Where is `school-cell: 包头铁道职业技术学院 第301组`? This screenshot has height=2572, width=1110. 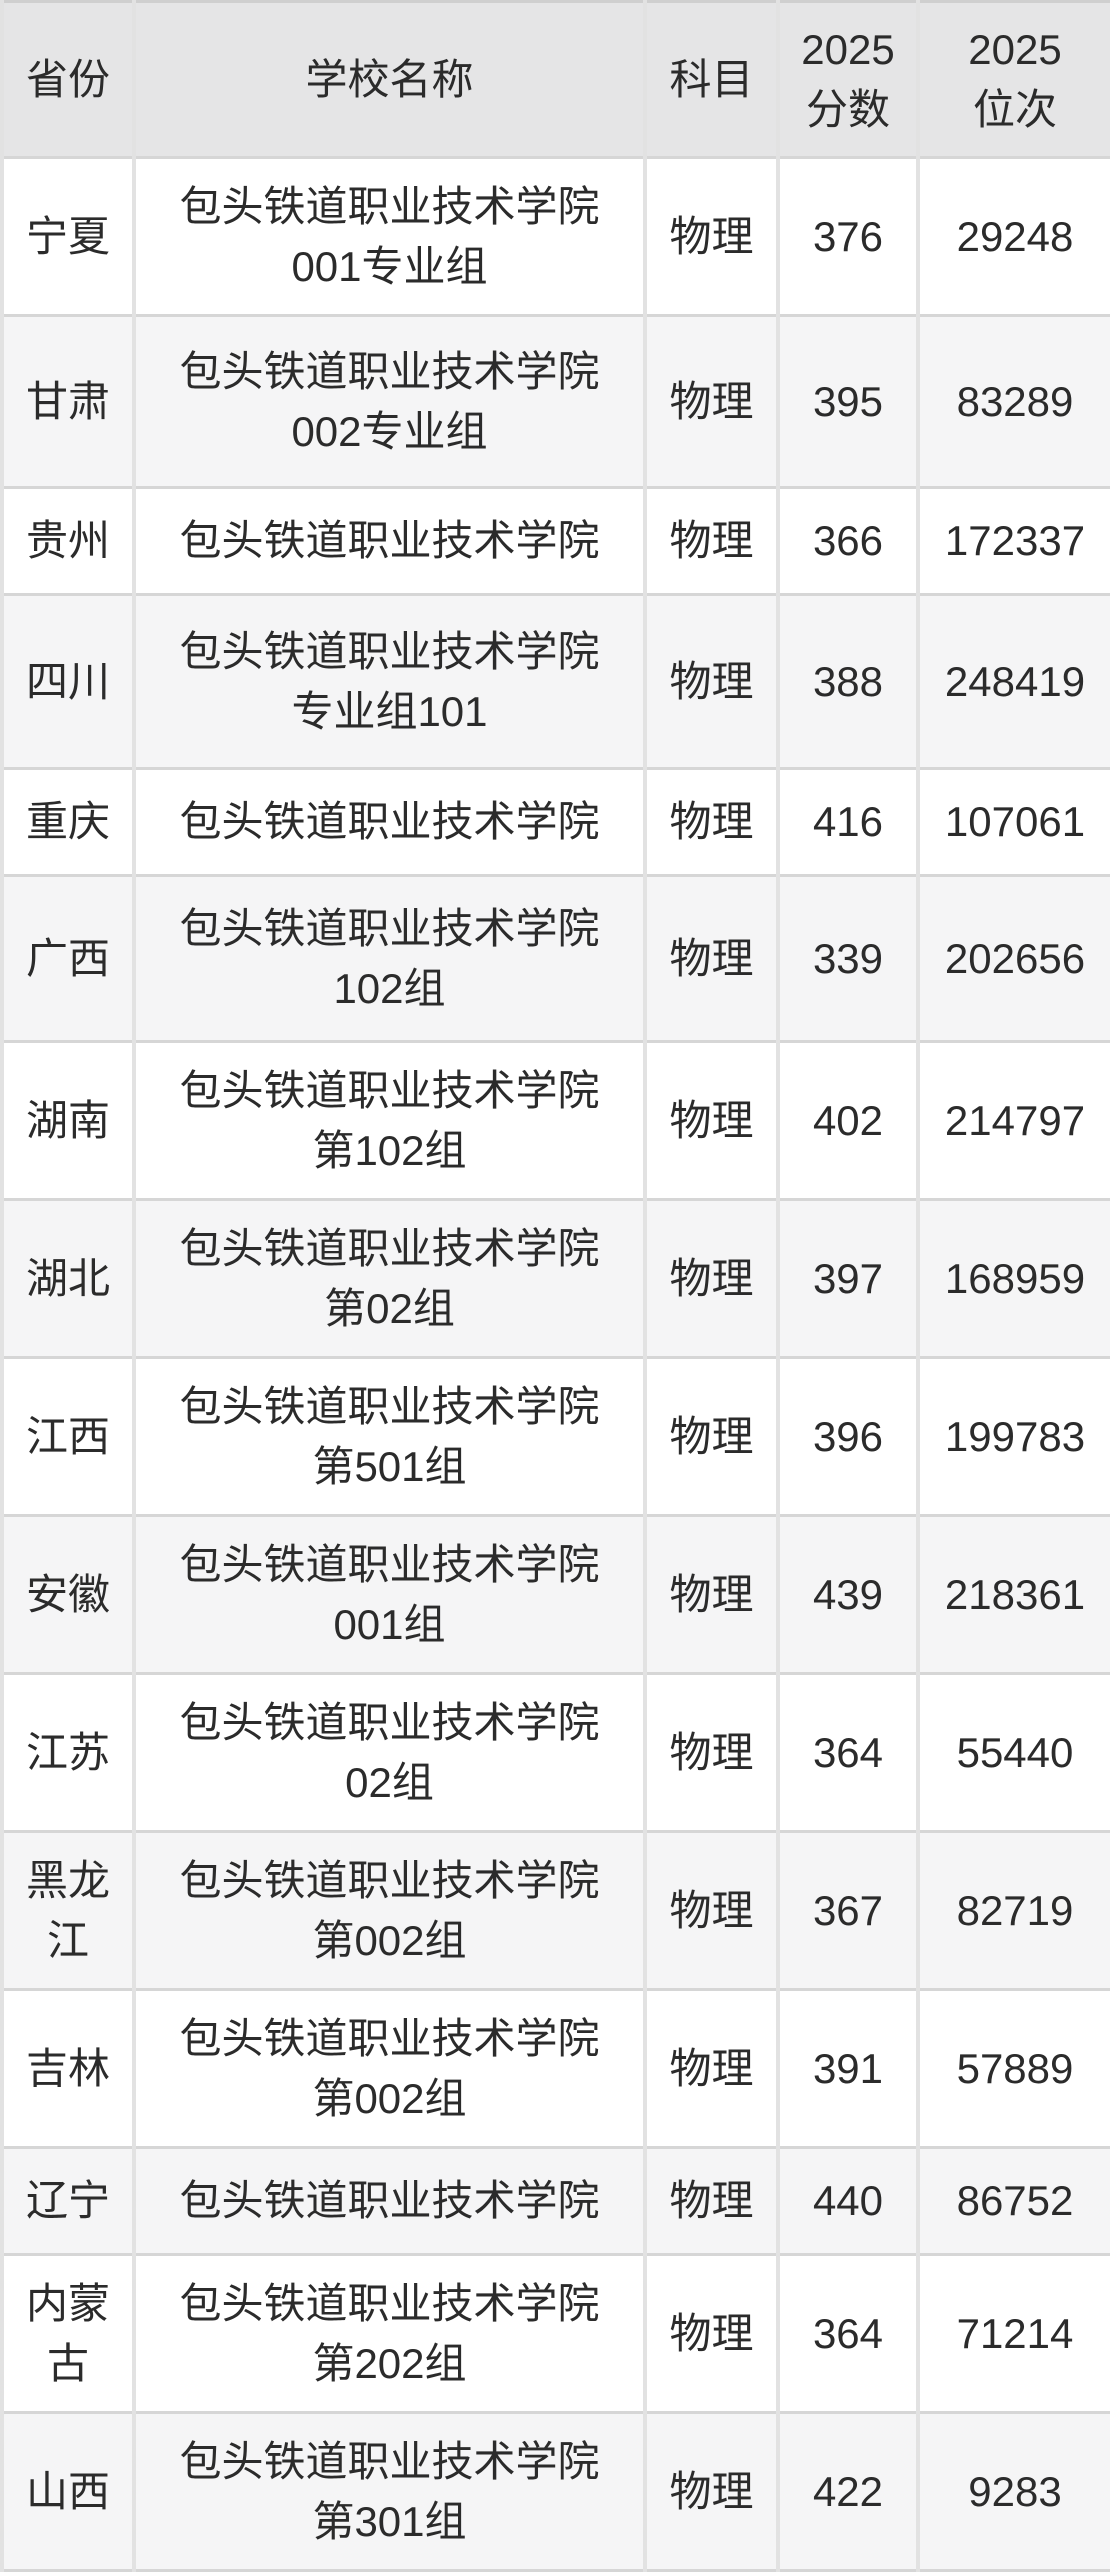 school-cell: 包头铁道职业技术学院 第301组 is located at coordinates (389, 2491).